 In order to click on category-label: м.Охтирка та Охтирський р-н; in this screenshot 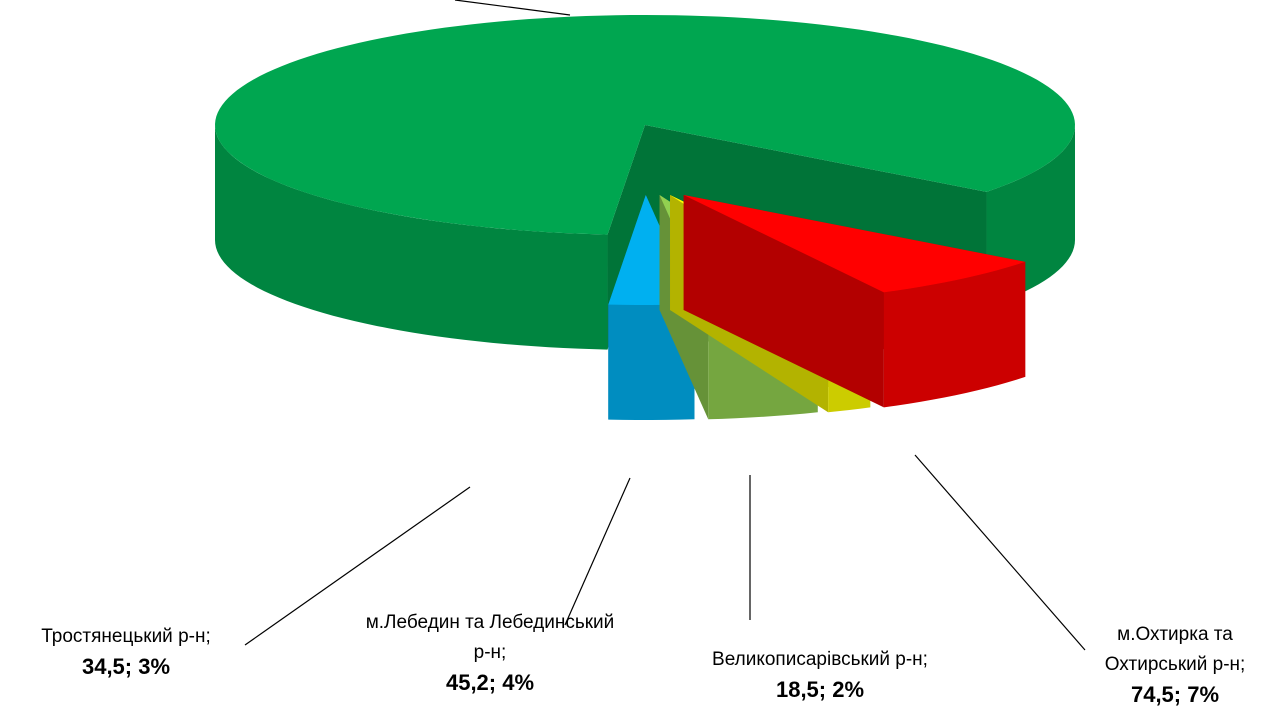, I will do `click(1175, 649)`.